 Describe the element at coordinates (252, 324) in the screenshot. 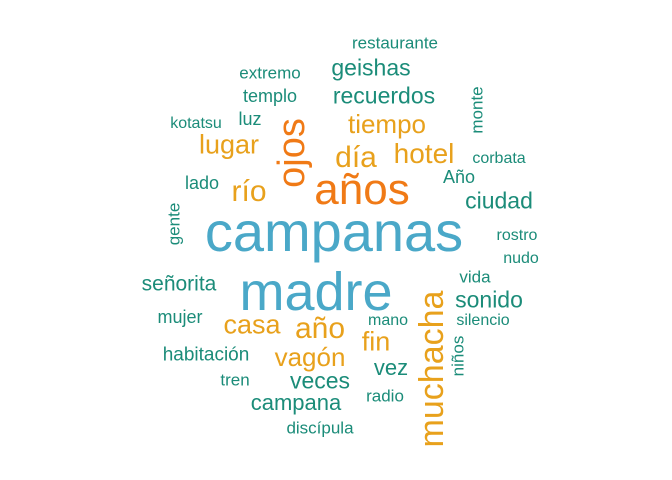

I see `word-casa: casa` at that location.